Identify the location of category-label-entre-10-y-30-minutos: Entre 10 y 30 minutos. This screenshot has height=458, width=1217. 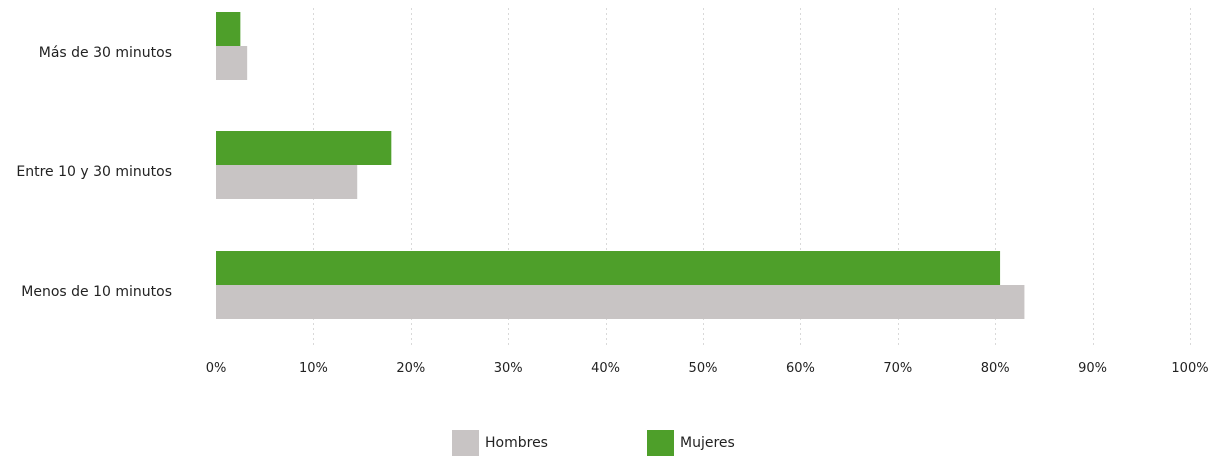
(94, 172).